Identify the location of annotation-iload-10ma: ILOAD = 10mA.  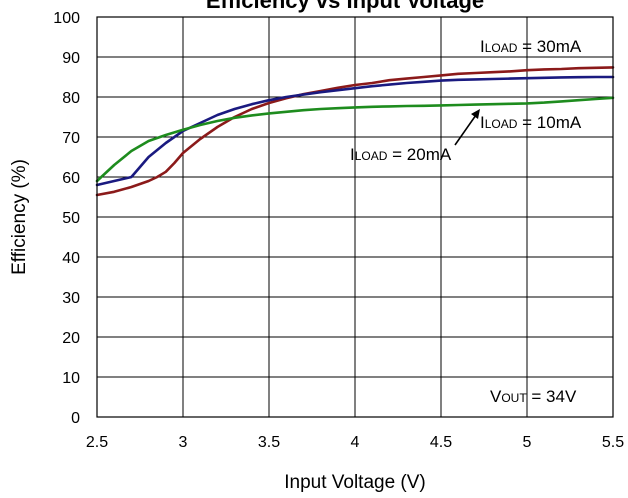
(531, 122).